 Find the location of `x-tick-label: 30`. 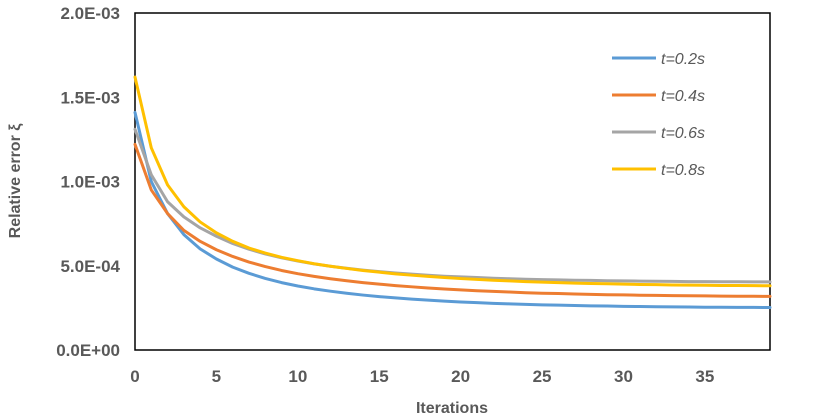

x-tick-label: 30 is located at coordinates (623, 376).